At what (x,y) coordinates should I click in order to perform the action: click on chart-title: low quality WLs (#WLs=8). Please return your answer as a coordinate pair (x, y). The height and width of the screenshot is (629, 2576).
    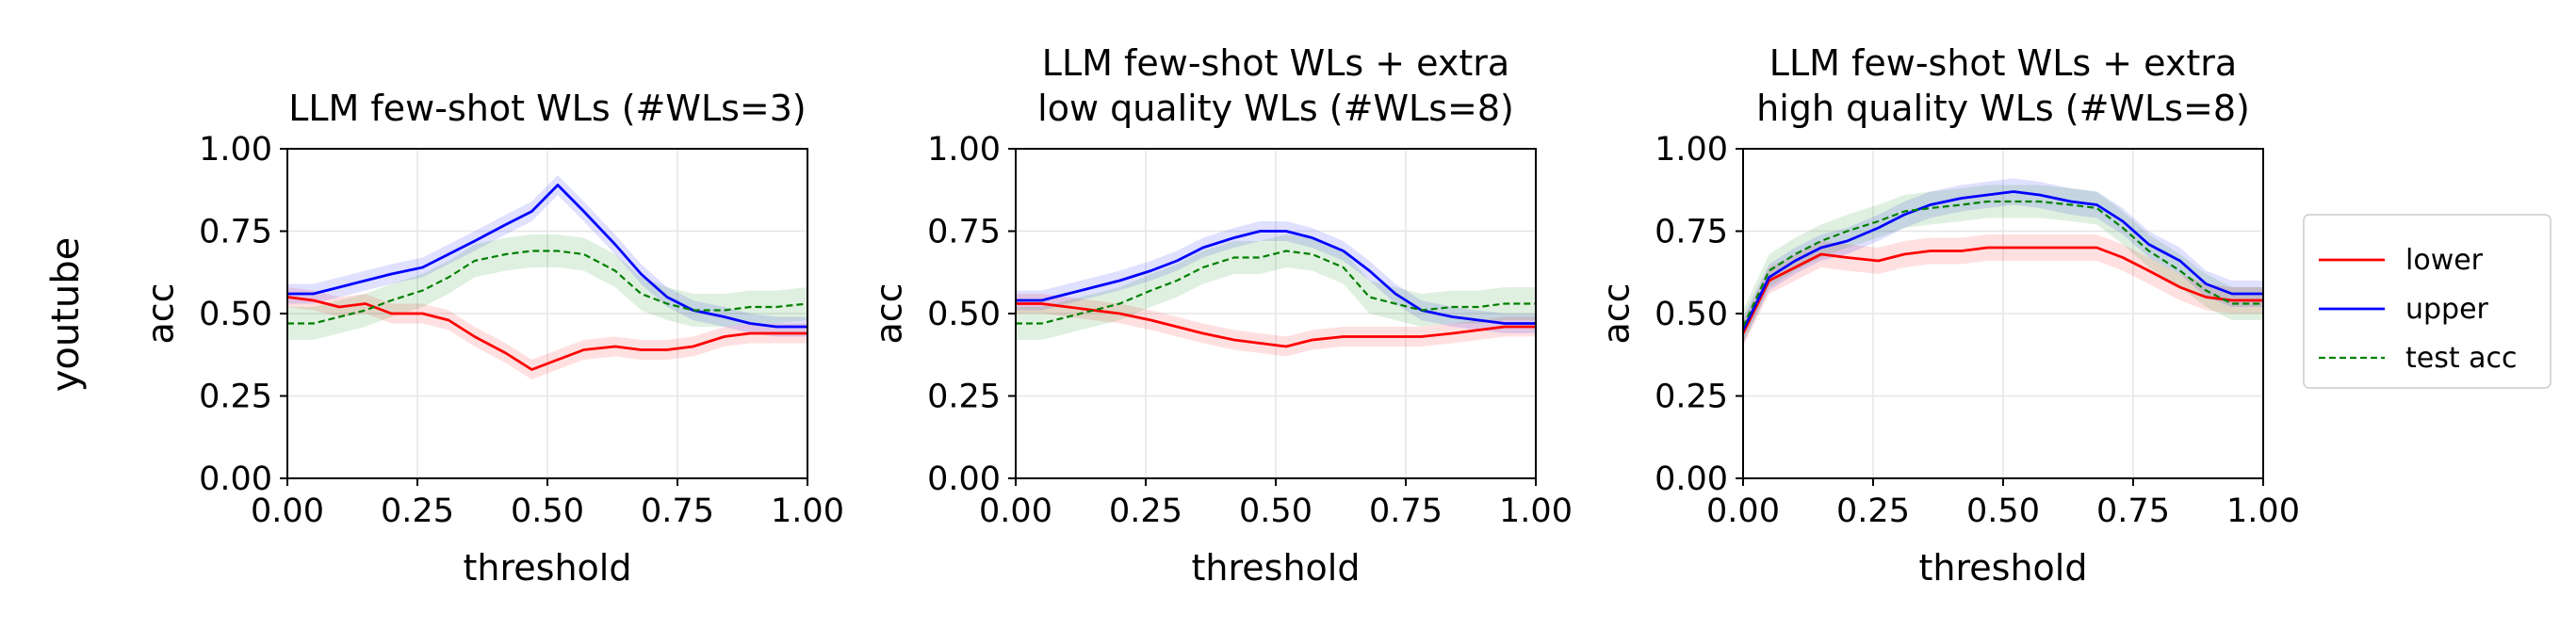
    Looking at the image, I should click on (1275, 108).